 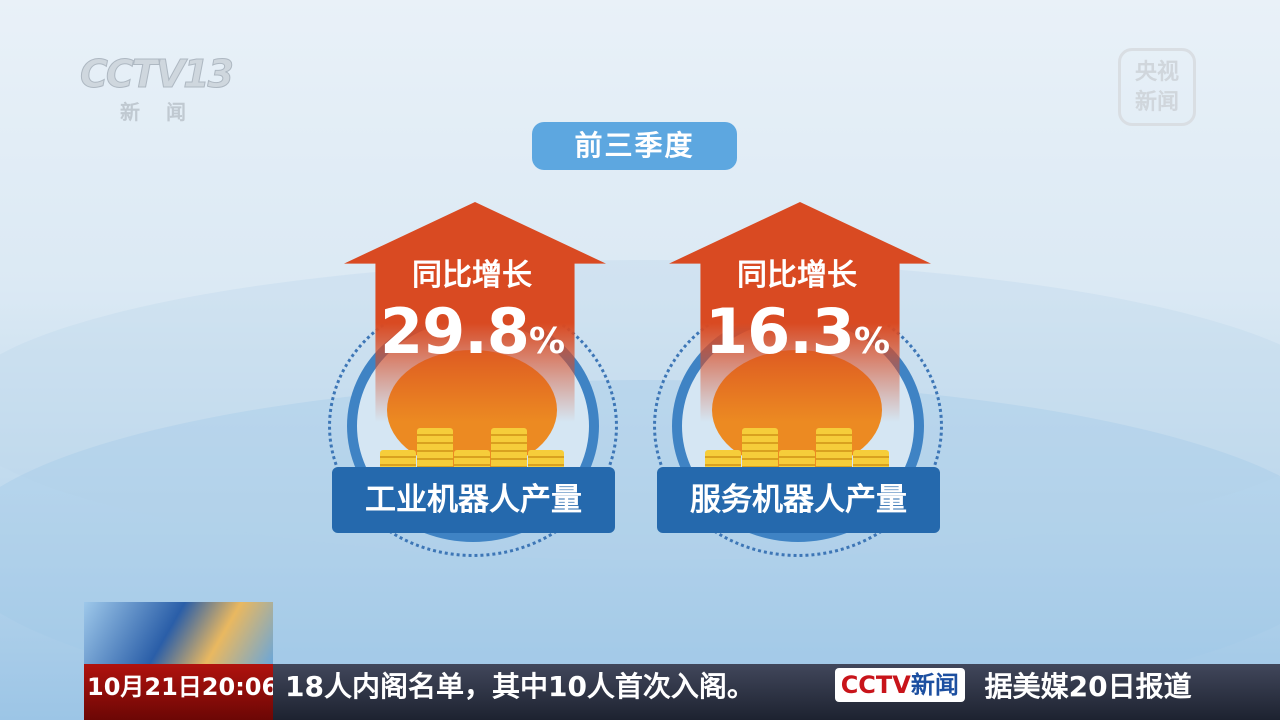 I want to click on cctv-news-logo: CCTV新闻, so click(x=899, y=685).